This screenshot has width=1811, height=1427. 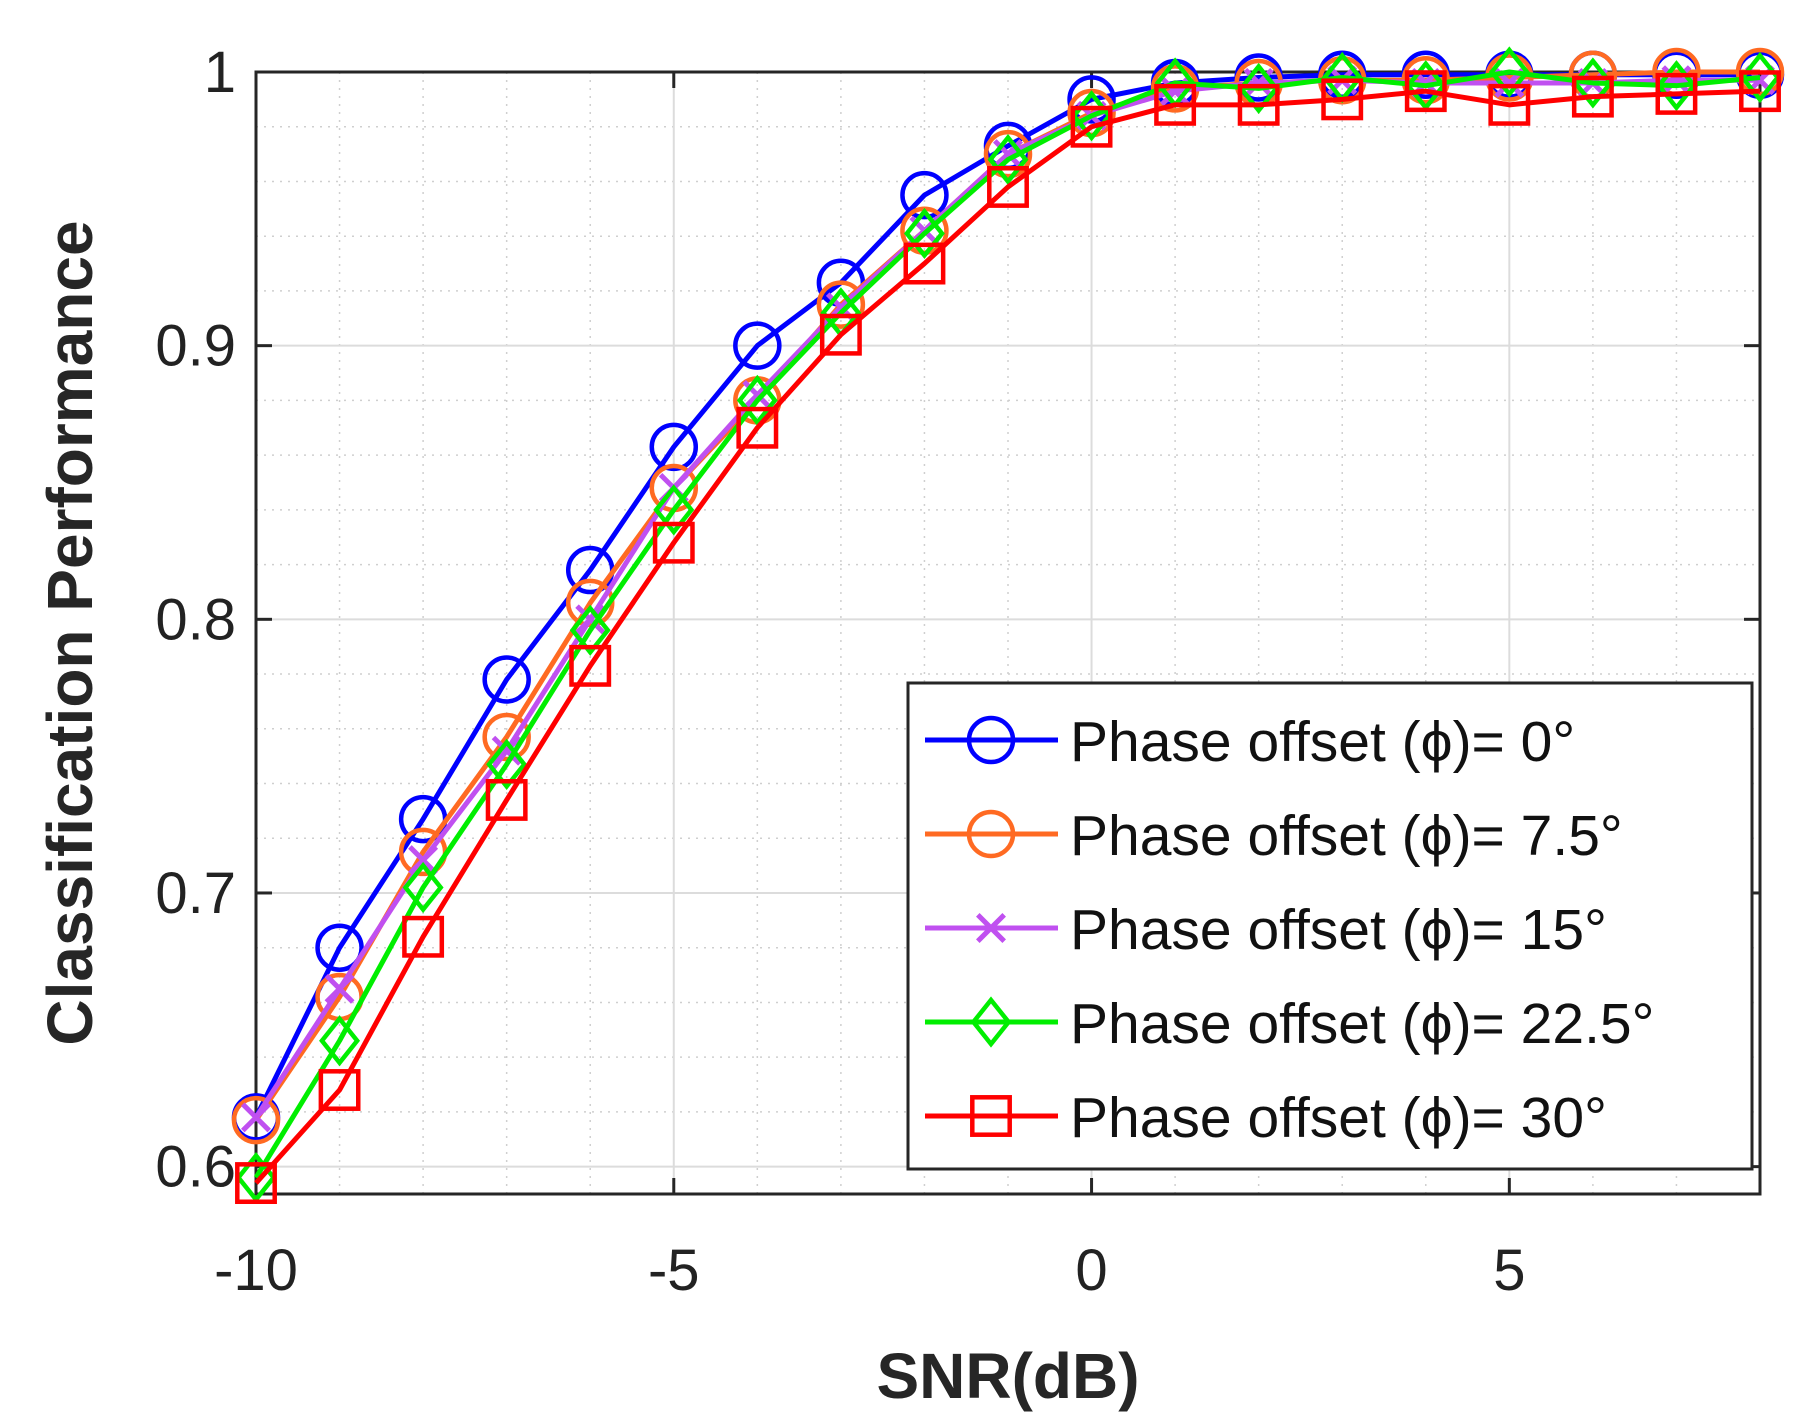 I want to click on y-tick-label: 0.7, so click(x=195, y=893).